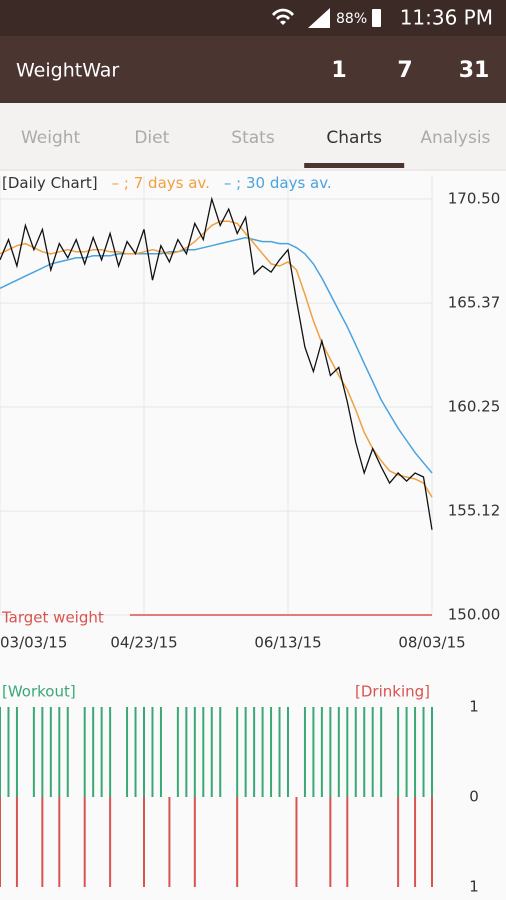 Image resolution: width=506 pixels, height=900 pixels. I want to click on y-tick-label: 165.37, so click(474, 303).